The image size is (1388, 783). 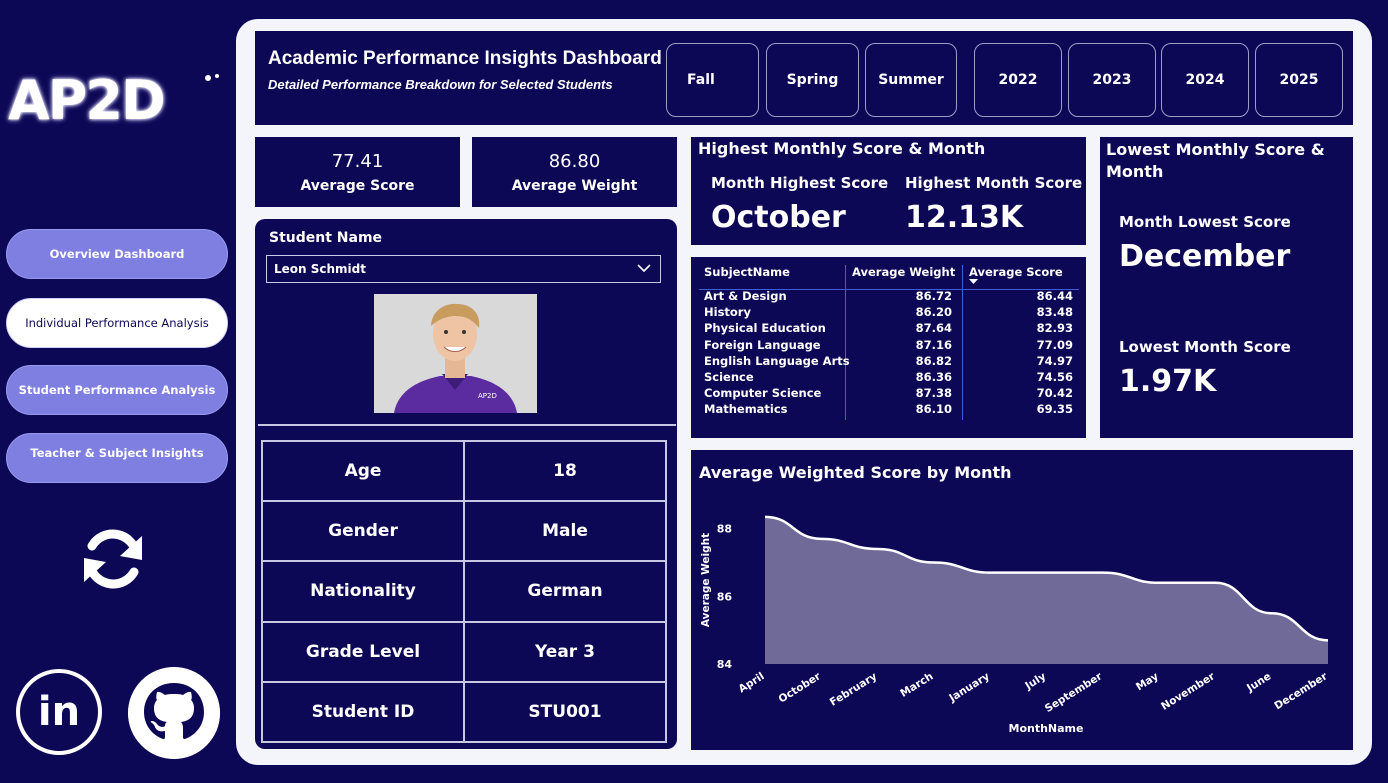 I want to click on table-row: Nationality German, so click(x=464, y=591).